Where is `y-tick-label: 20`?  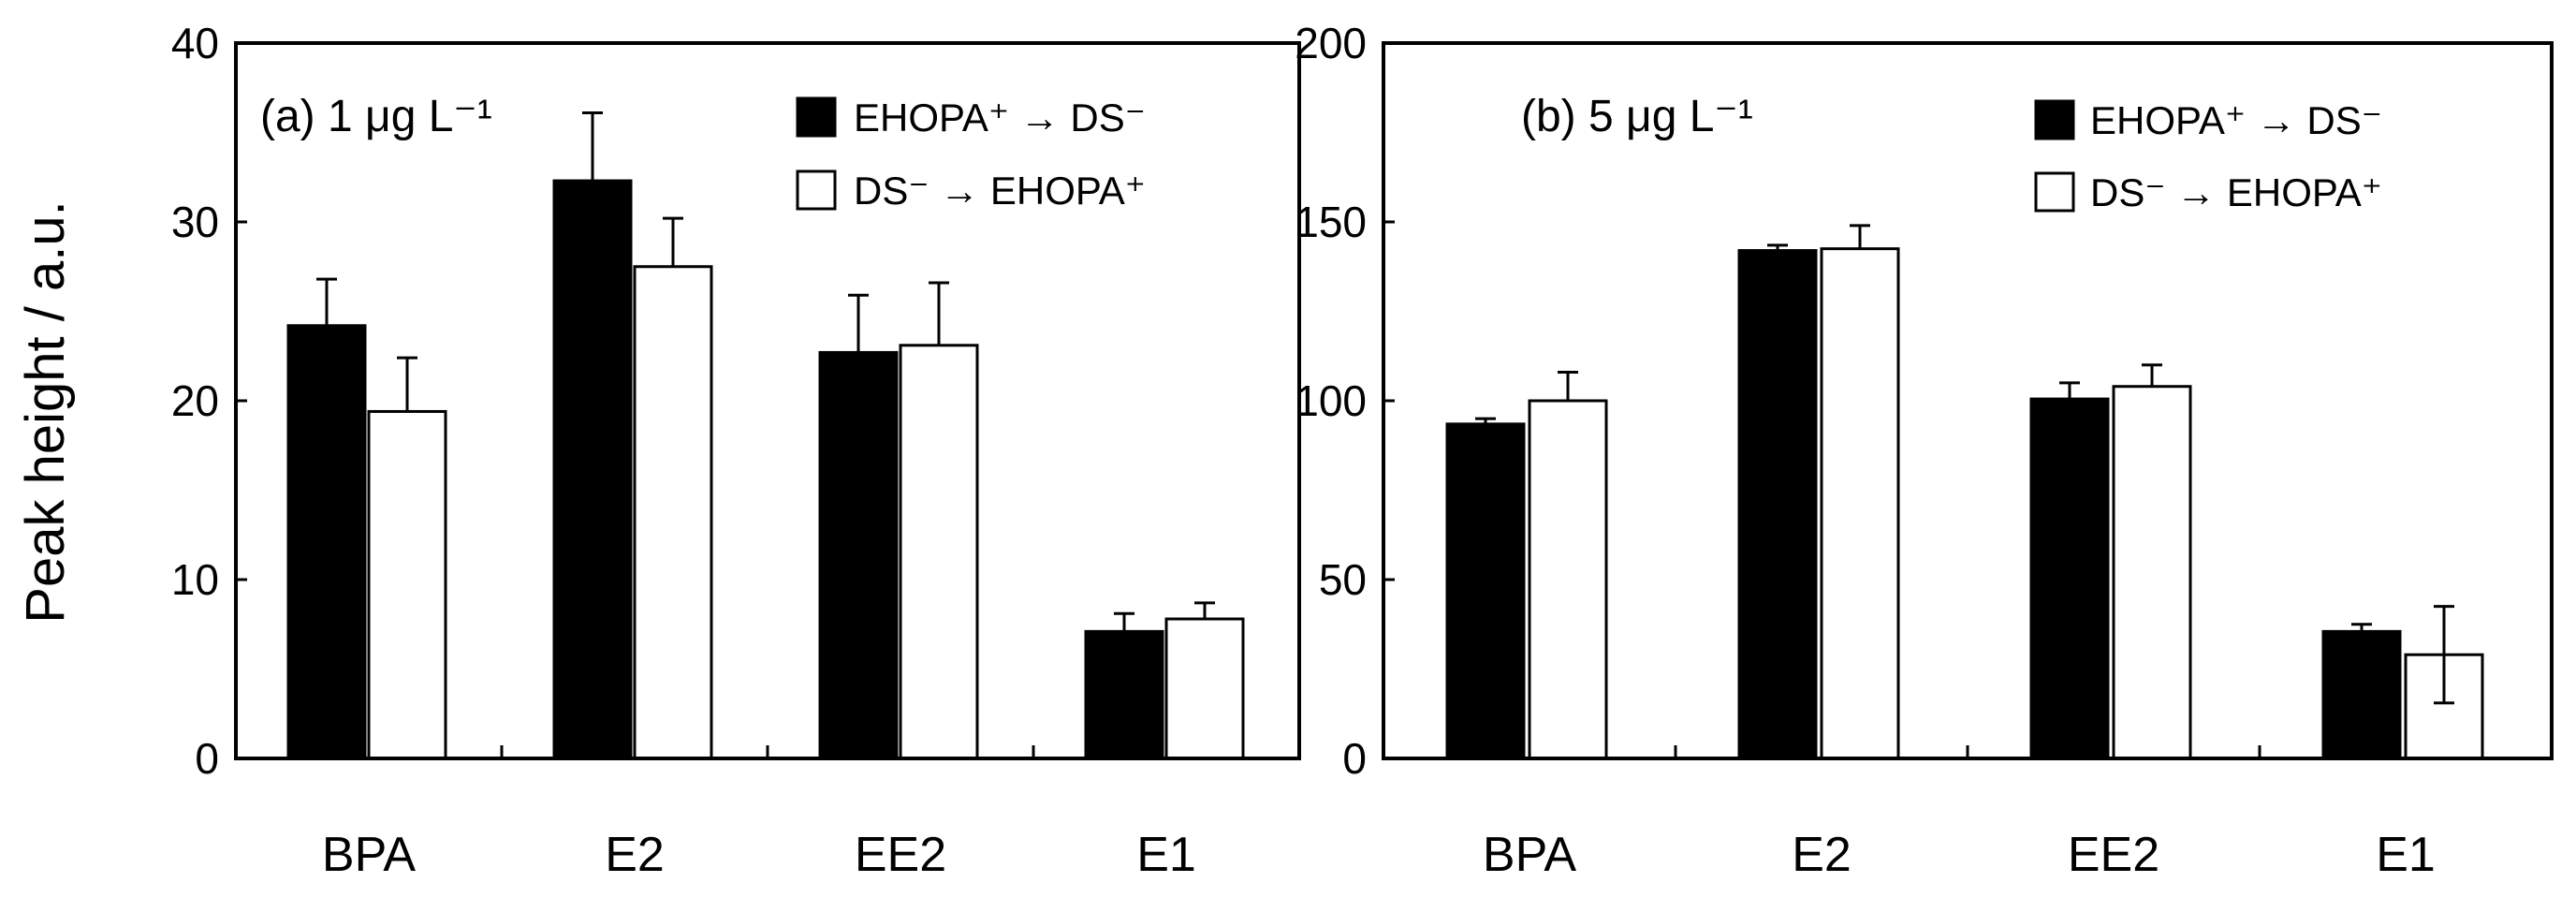
y-tick-label: 20 is located at coordinates (195, 400).